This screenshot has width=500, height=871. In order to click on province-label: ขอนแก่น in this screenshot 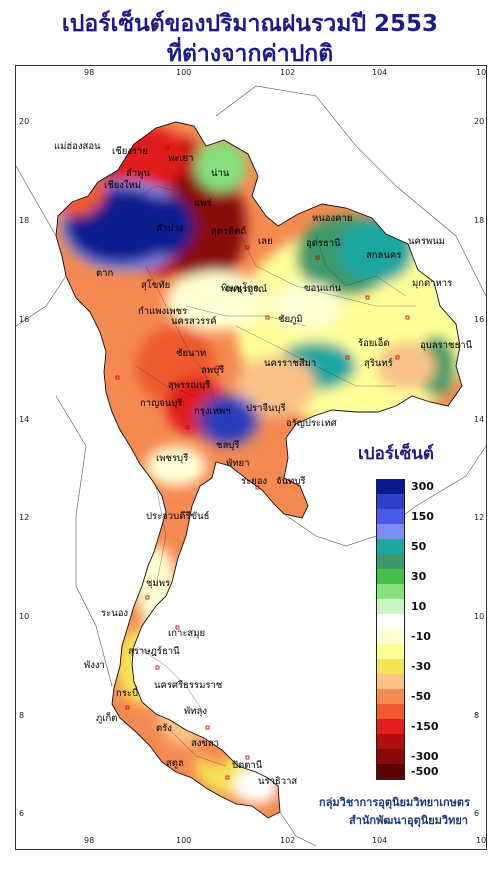, I will do `click(323, 288)`.